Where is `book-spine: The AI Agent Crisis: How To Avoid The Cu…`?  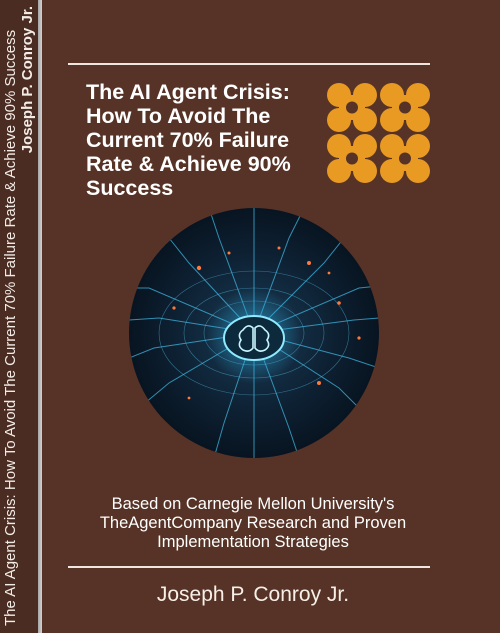
book-spine: The AI Agent Crisis: How To Avoid The Cu… is located at coordinates (19, 316).